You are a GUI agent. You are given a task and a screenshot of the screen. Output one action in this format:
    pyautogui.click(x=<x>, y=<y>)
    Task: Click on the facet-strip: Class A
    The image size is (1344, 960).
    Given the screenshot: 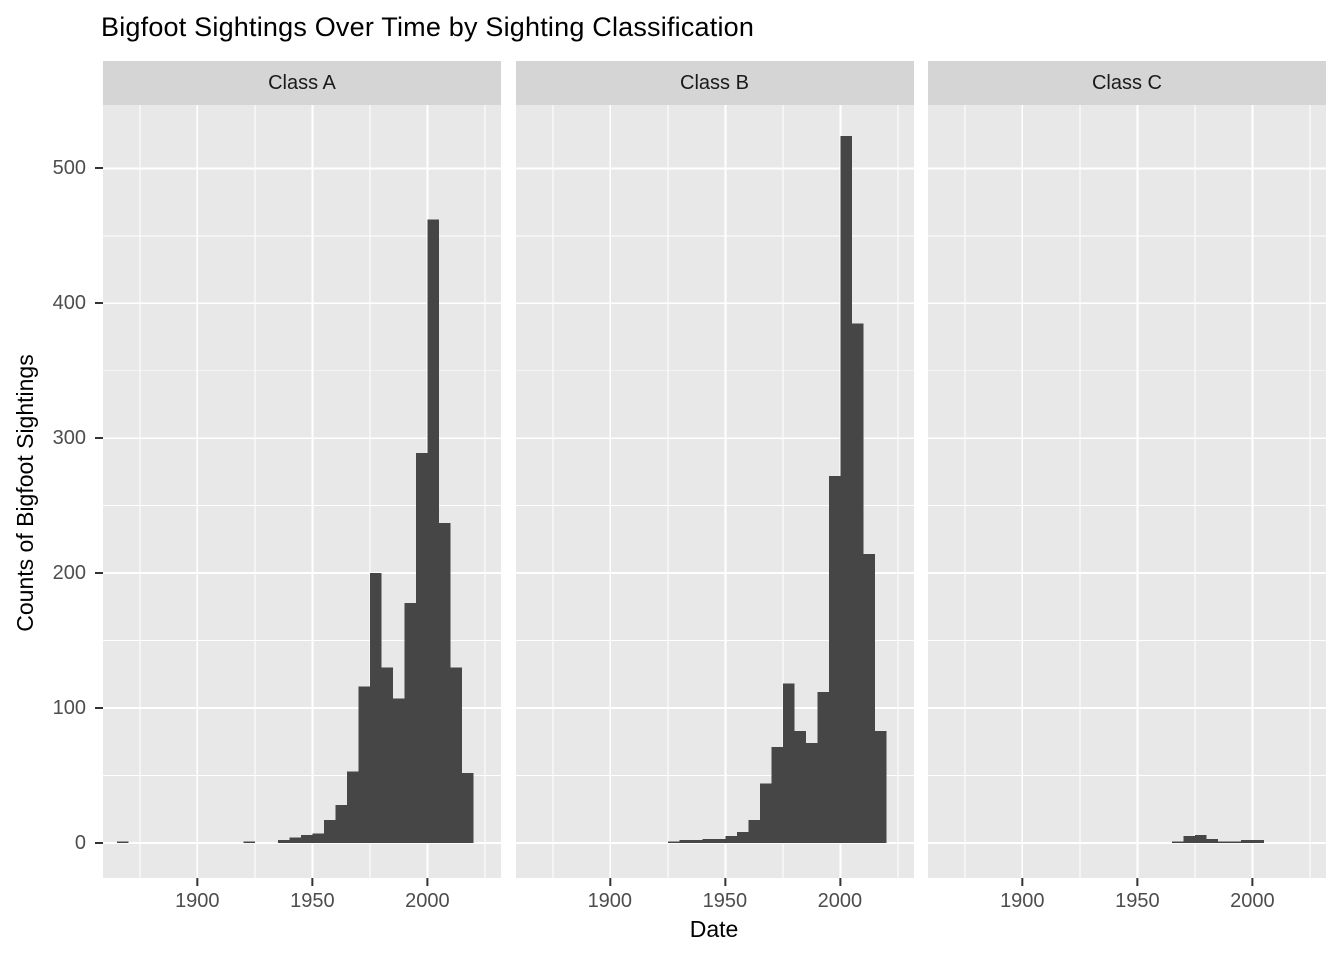 What is the action you would take?
    pyautogui.click(x=302, y=83)
    